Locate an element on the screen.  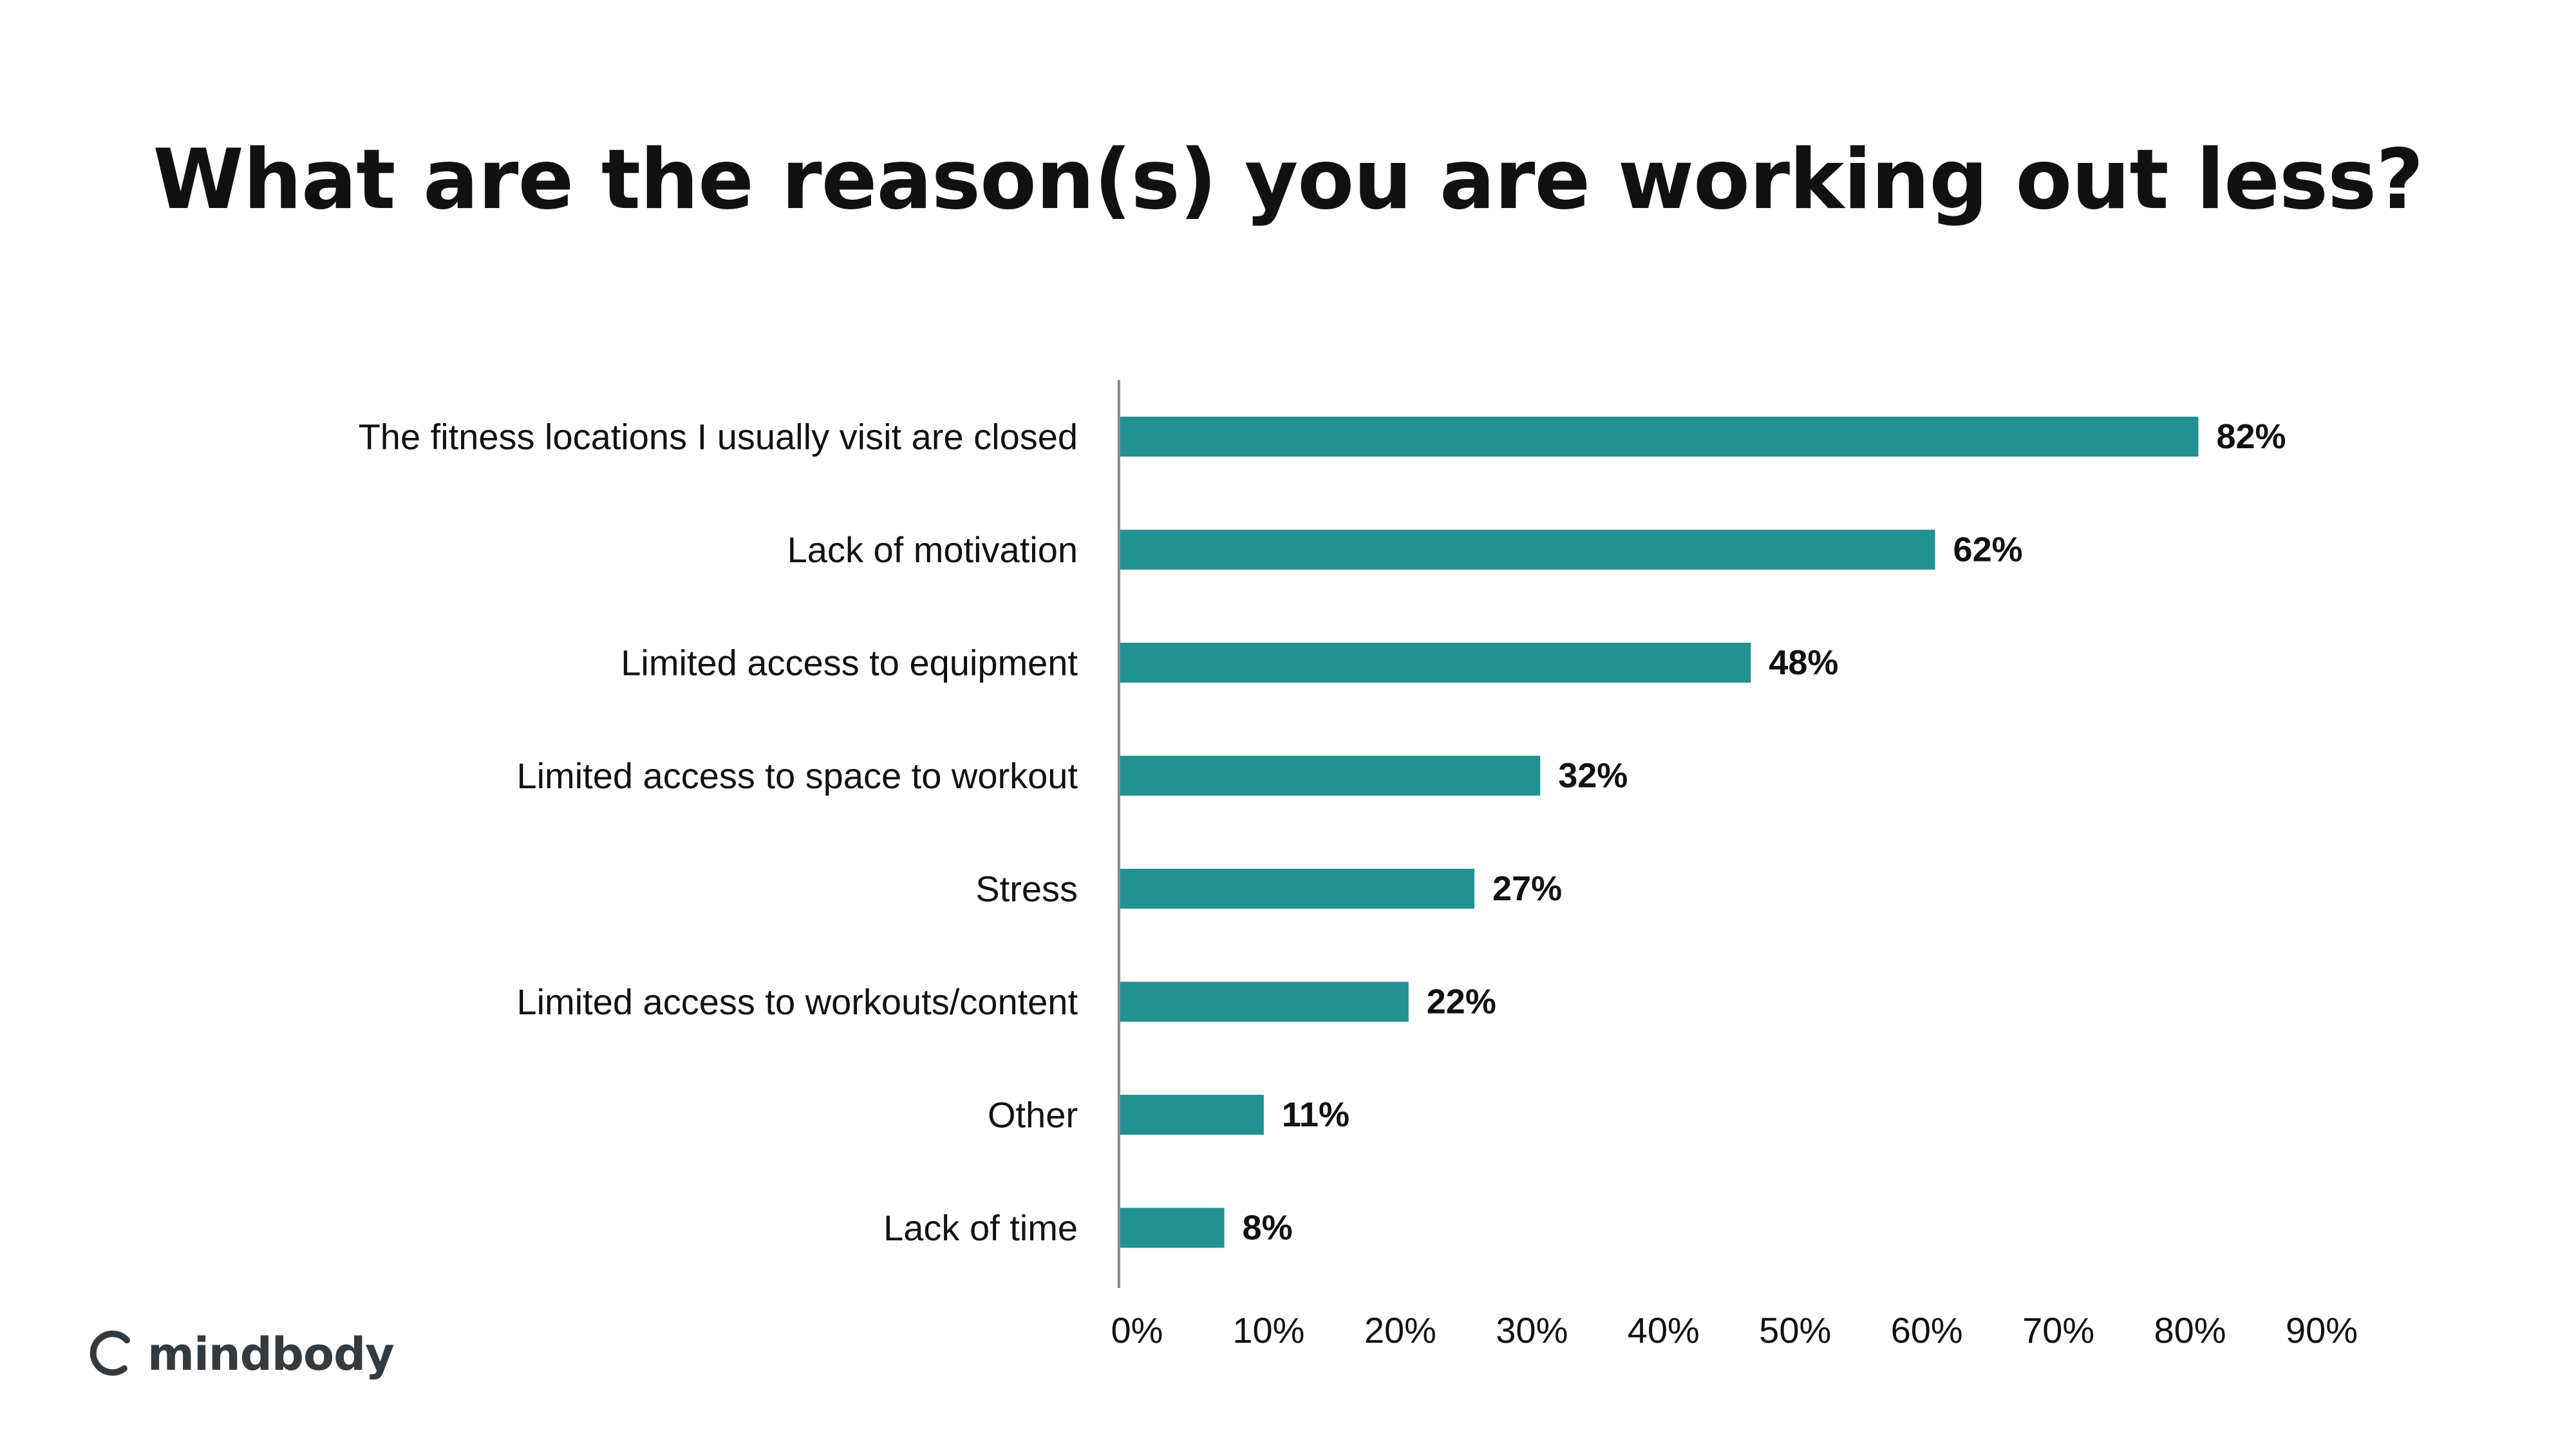
x-tick-label: 70% is located at coordinates (2058, 1330).